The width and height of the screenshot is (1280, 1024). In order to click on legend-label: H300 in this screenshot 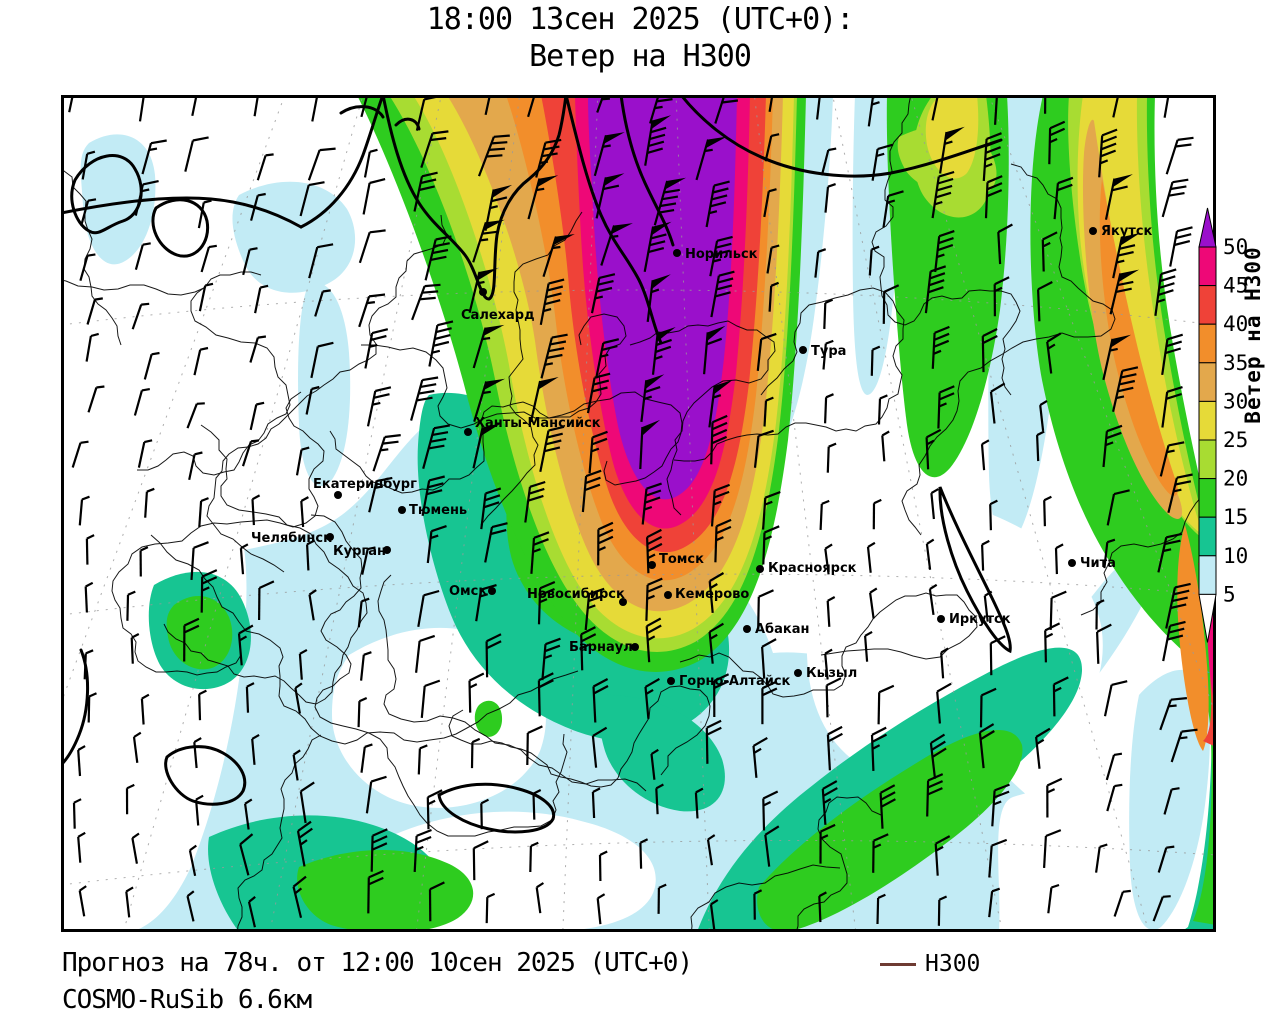, I will do `click(953, 964)`.